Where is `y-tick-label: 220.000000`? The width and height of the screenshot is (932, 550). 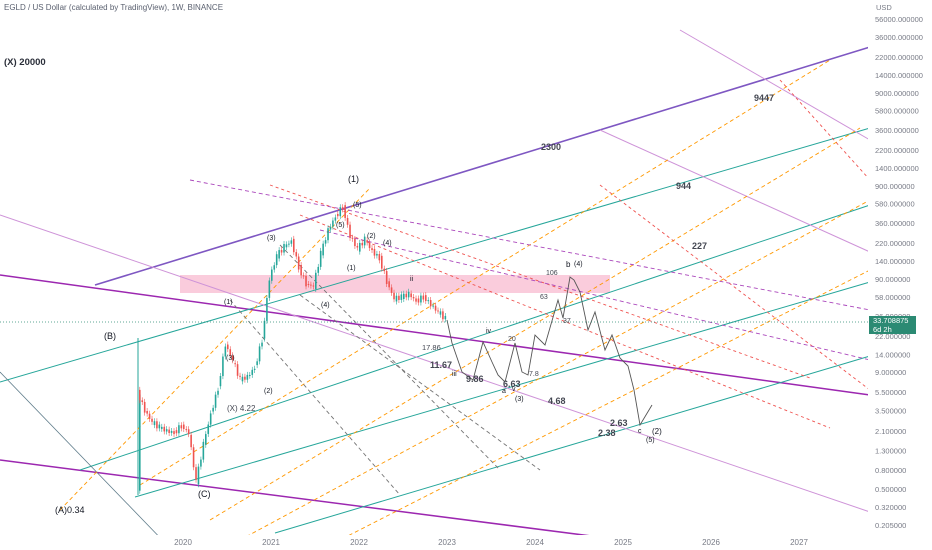 y-tick-label: 220.000000 is located at coordinates (895, 243).